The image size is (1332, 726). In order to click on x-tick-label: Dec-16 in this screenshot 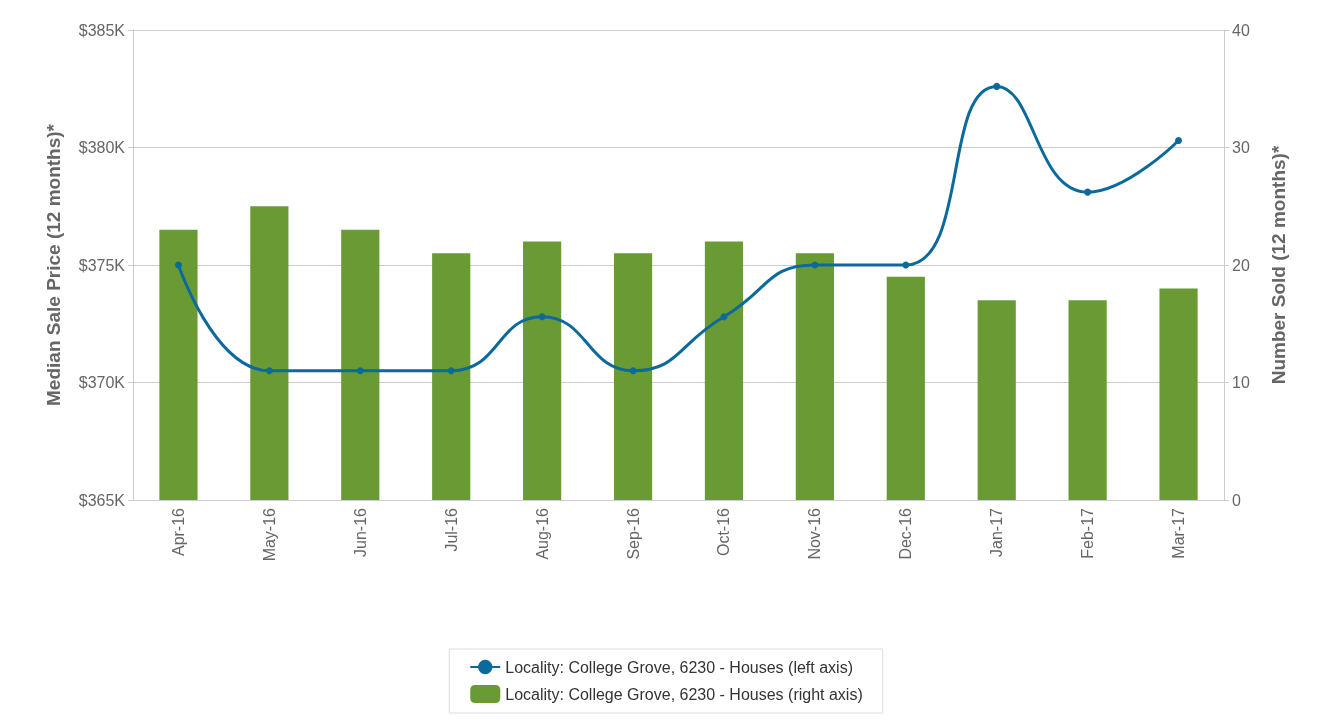, I will do `click(906, 533)`.